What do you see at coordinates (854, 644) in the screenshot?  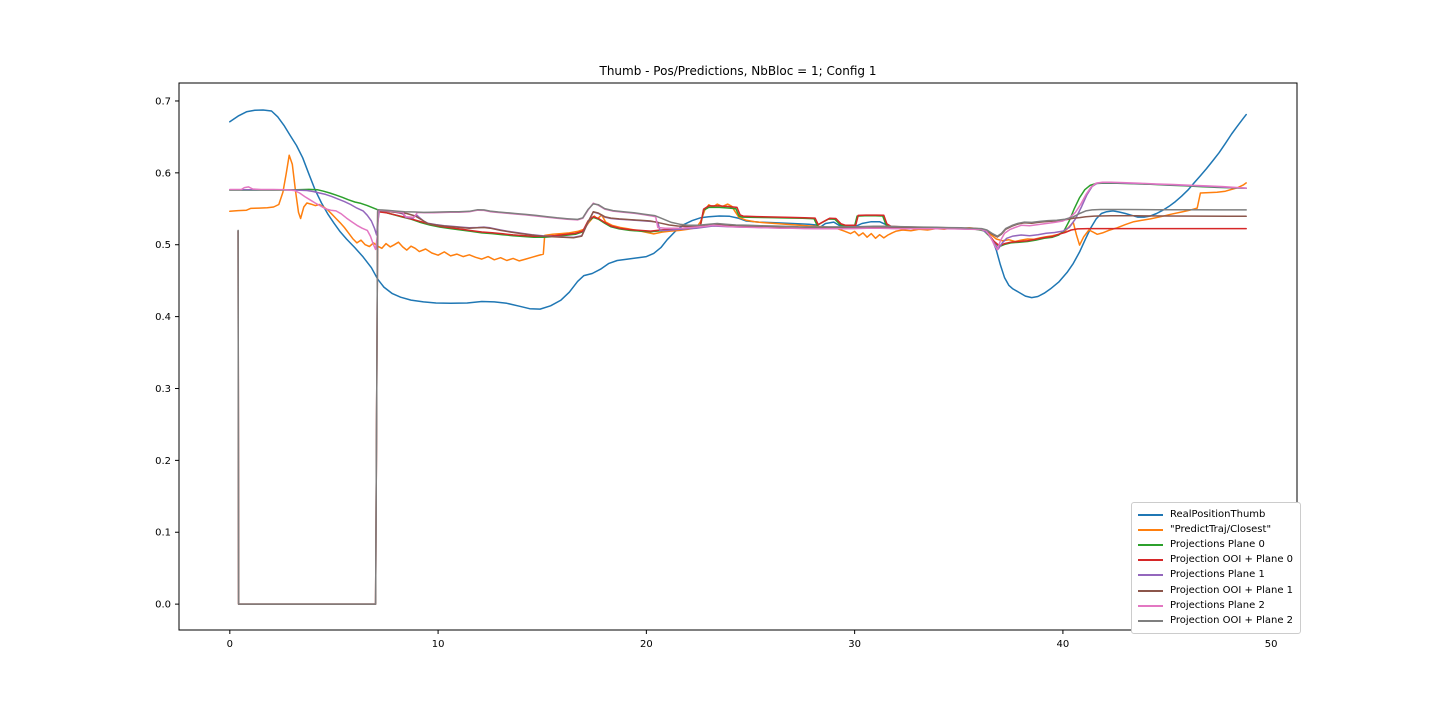 I see `x-axis-tick-label: 30` at bounding box center [854, 644].